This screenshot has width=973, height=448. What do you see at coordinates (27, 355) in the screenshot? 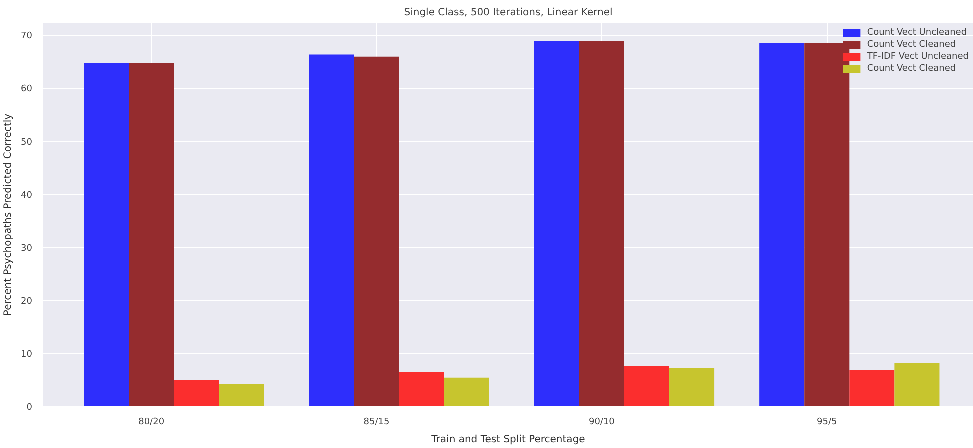
I see `y-tick-label: 10` at bounding box center [27, 355].